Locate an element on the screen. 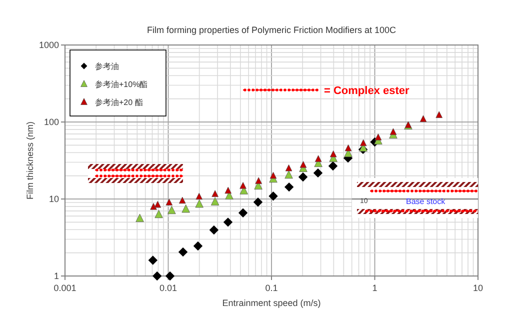 Image resolution: width=520 pixels, height=328 pixels. y-tick-label: 10 is located at coordinates (53, 199).